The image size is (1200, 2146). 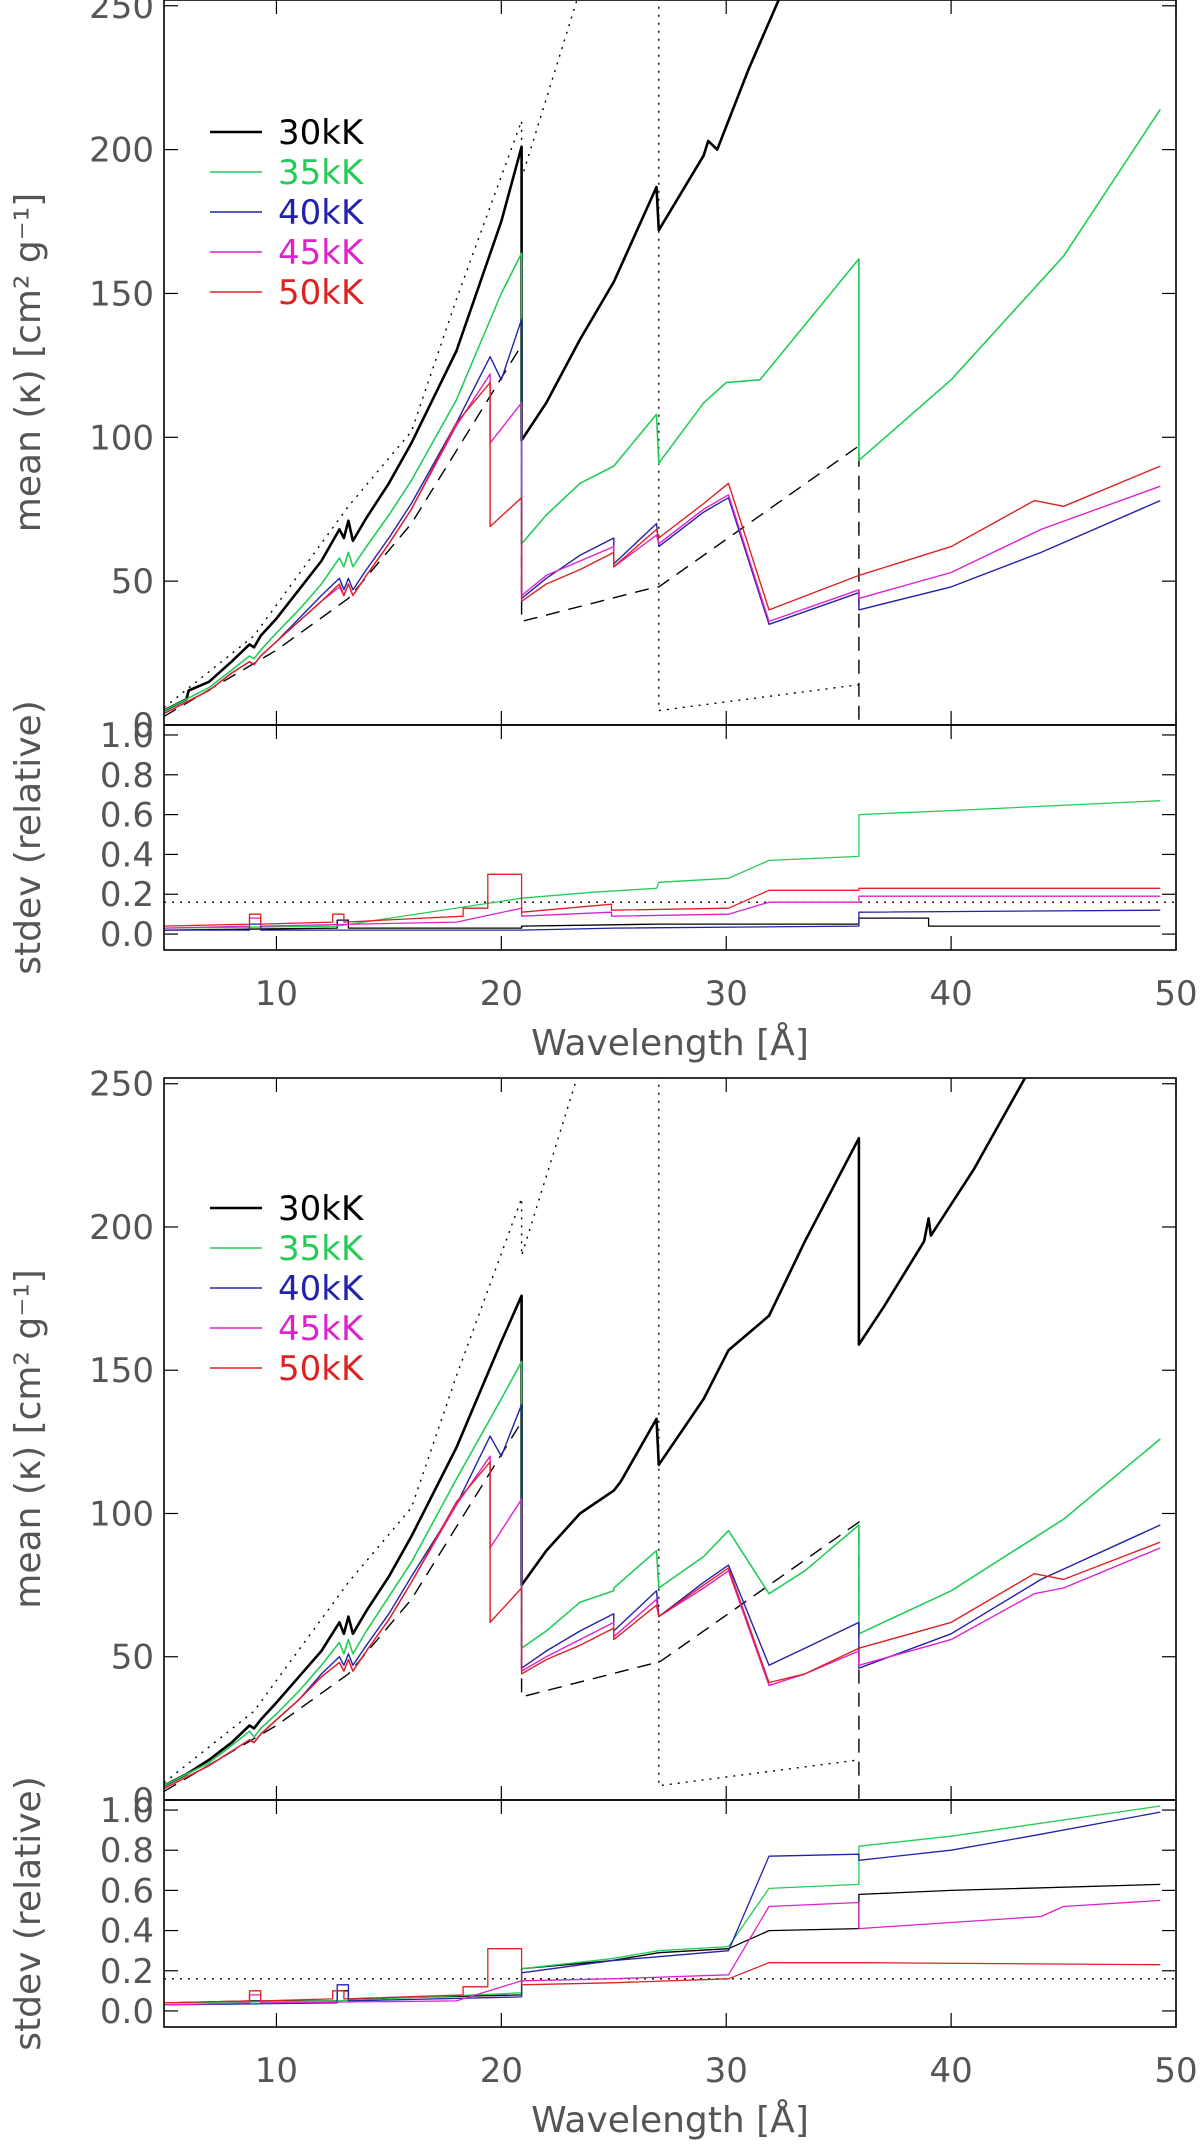 What do you see at coordinates (1175, 2071) in the screenshot?
I see `bottom-xtick-label: 50` at bounding box center [1175, 2071].